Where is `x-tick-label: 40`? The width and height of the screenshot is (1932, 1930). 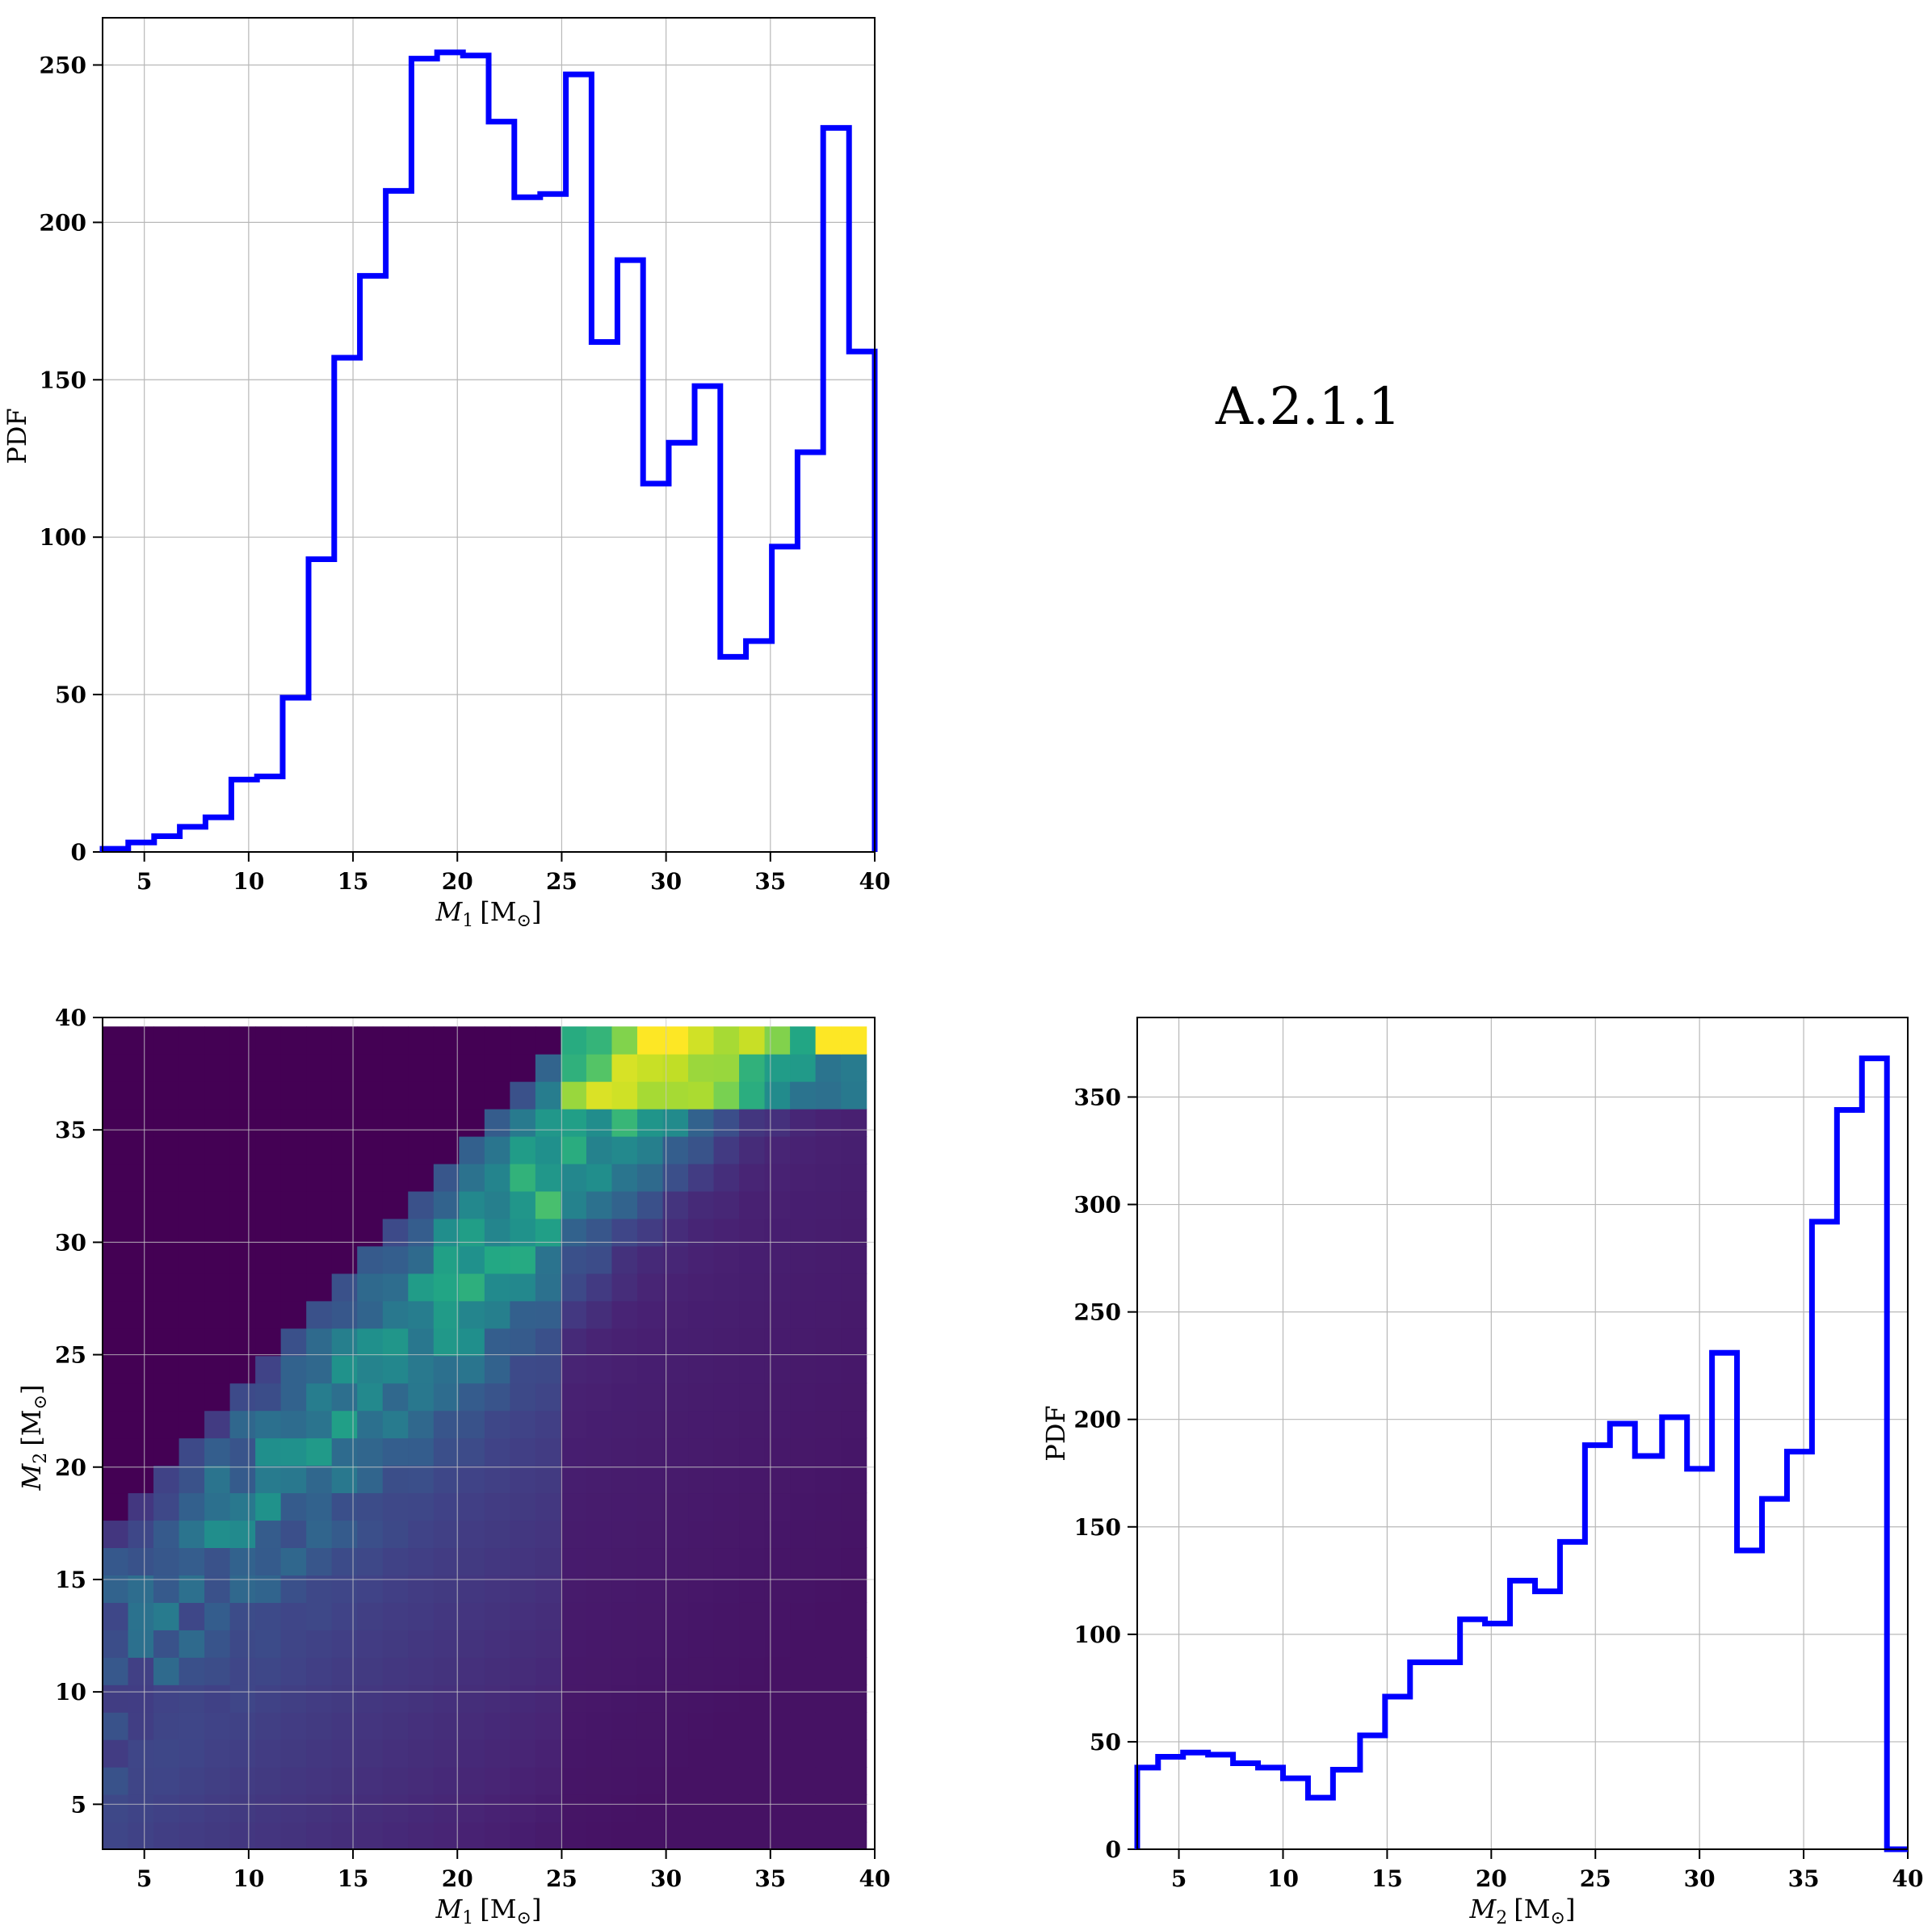 x-tick-label: 40 is located at coordinates (875, 881).